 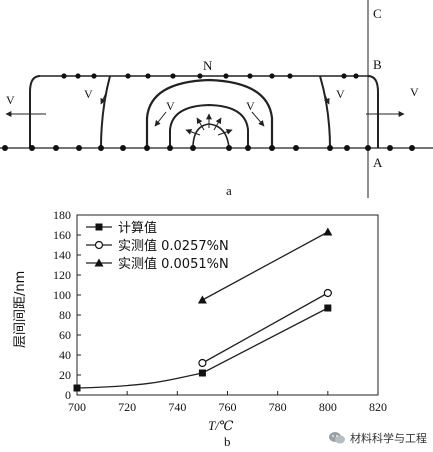 I want to click on legend-label: 实测值 0.0257%N, so click(x=173, y=246).